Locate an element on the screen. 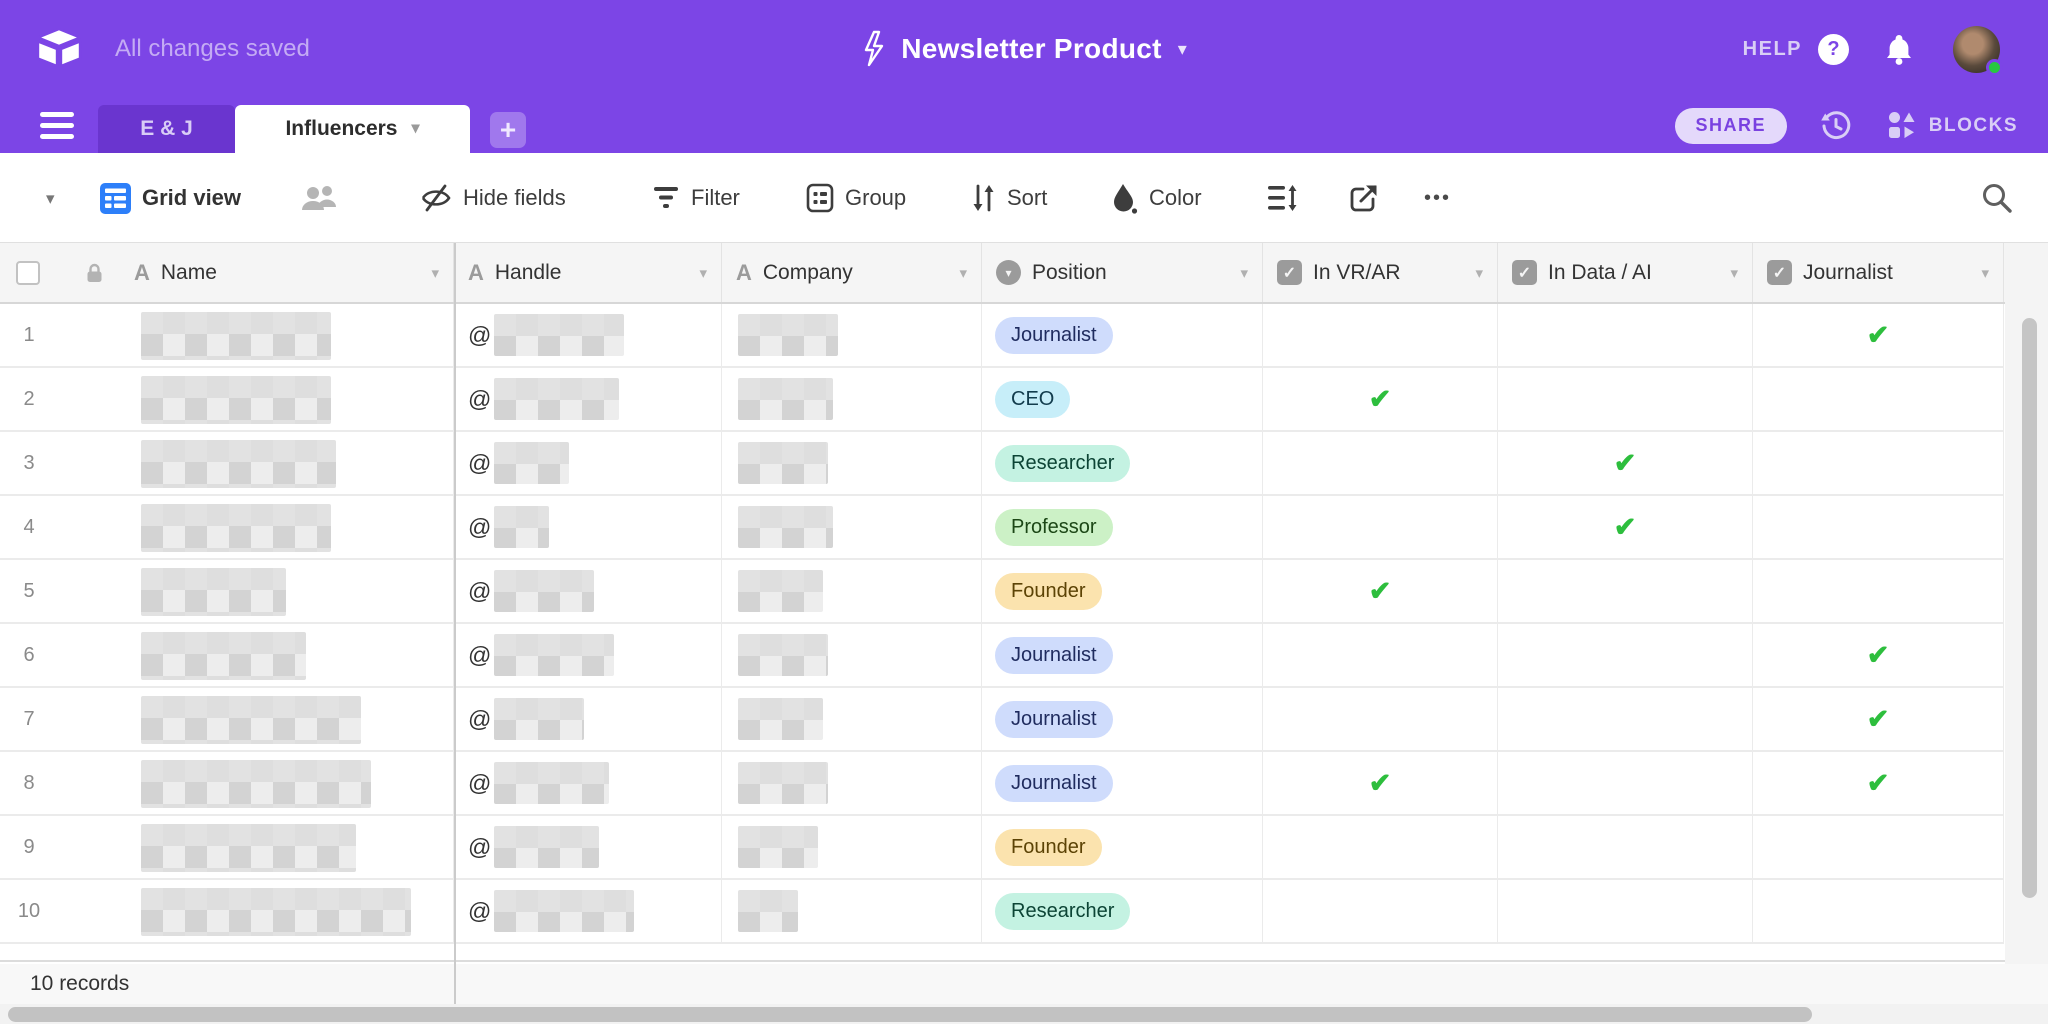 The height and width of the screenshot is (1024, 2048). add-table-button: + is located at coordinates (508, 130).